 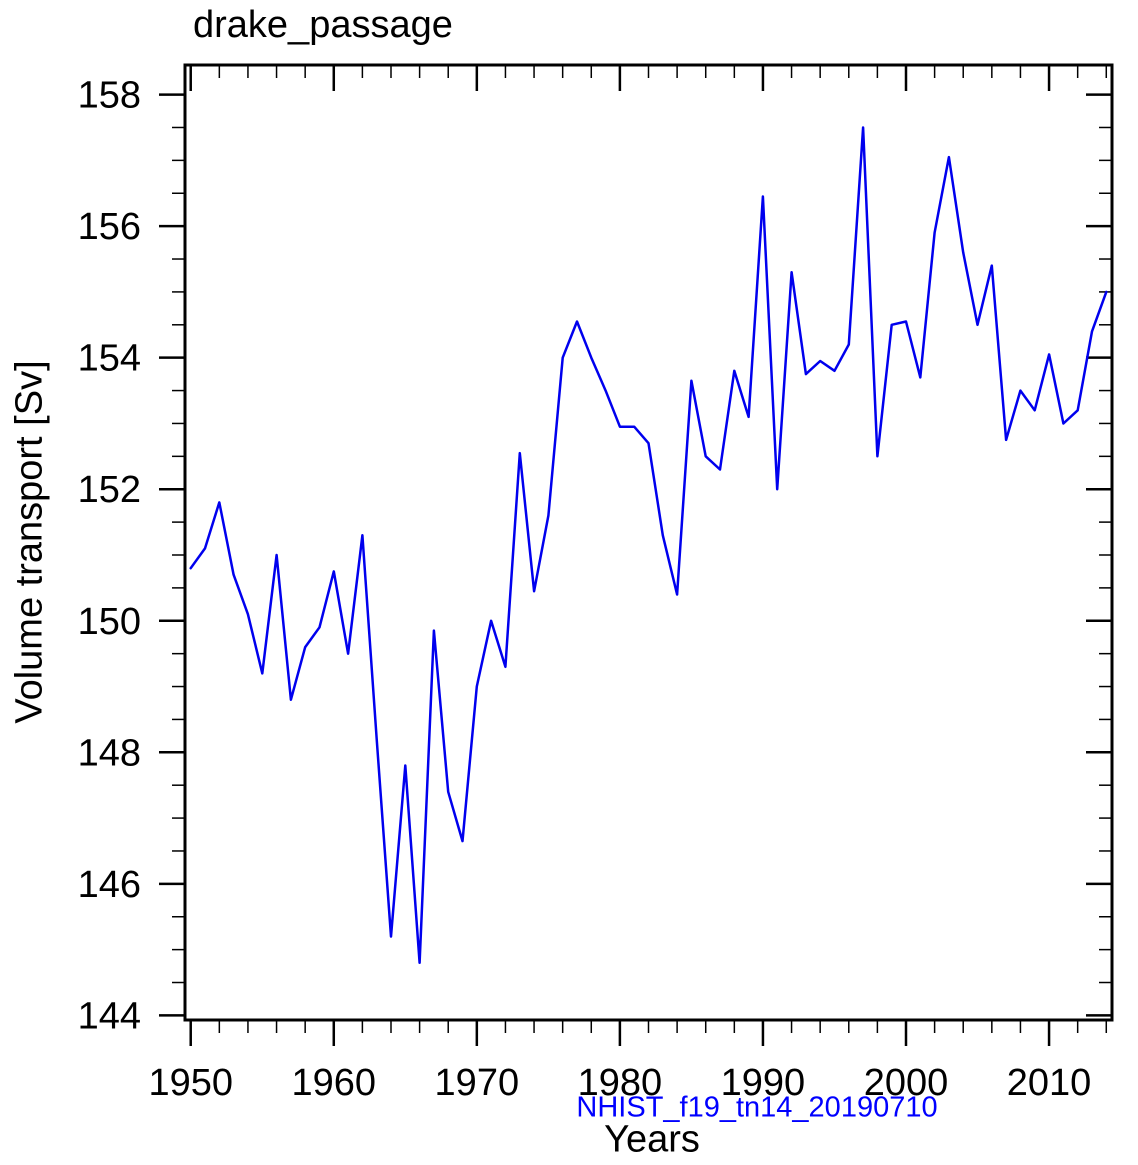 What do you see at coordinates (109, 359) in the screenshot?
I see `svg-text: 154` at bounding box center [109, 359].